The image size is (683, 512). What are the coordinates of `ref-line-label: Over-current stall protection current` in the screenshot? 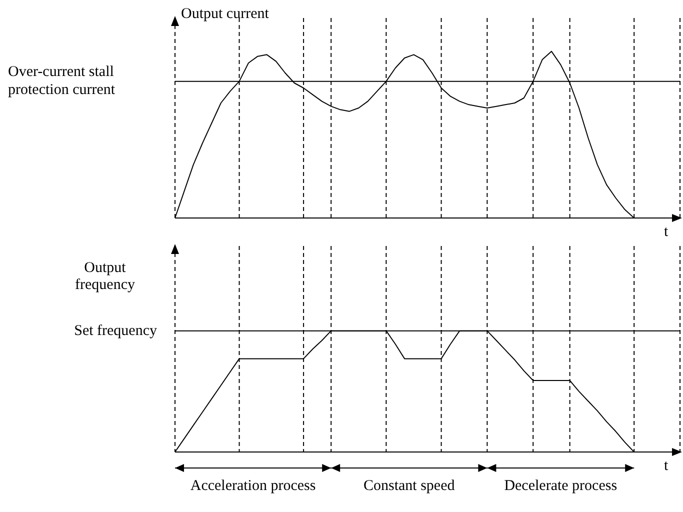 It's located at (62, 81).